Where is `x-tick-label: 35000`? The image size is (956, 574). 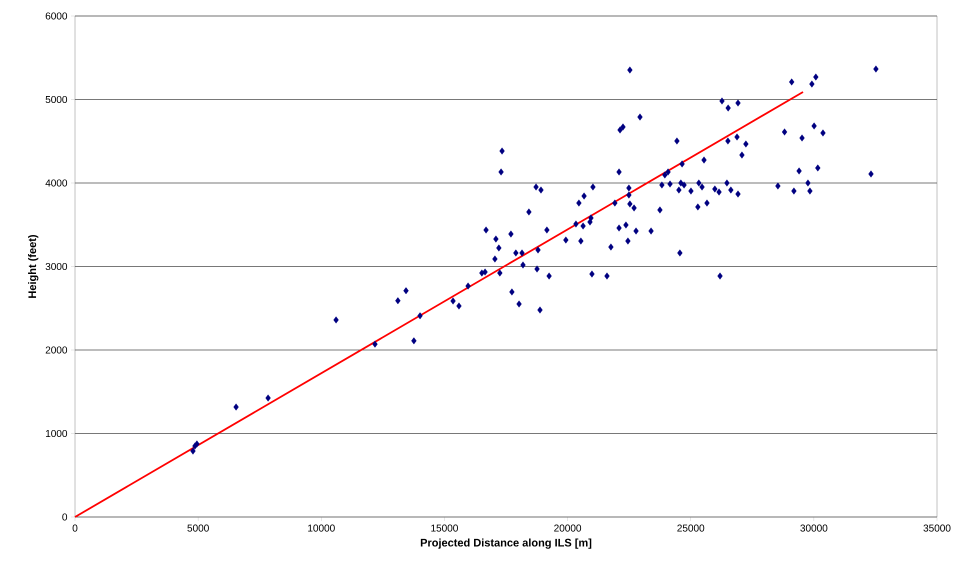
x-tick-label: 35000 is located at coordinates (937, 528).